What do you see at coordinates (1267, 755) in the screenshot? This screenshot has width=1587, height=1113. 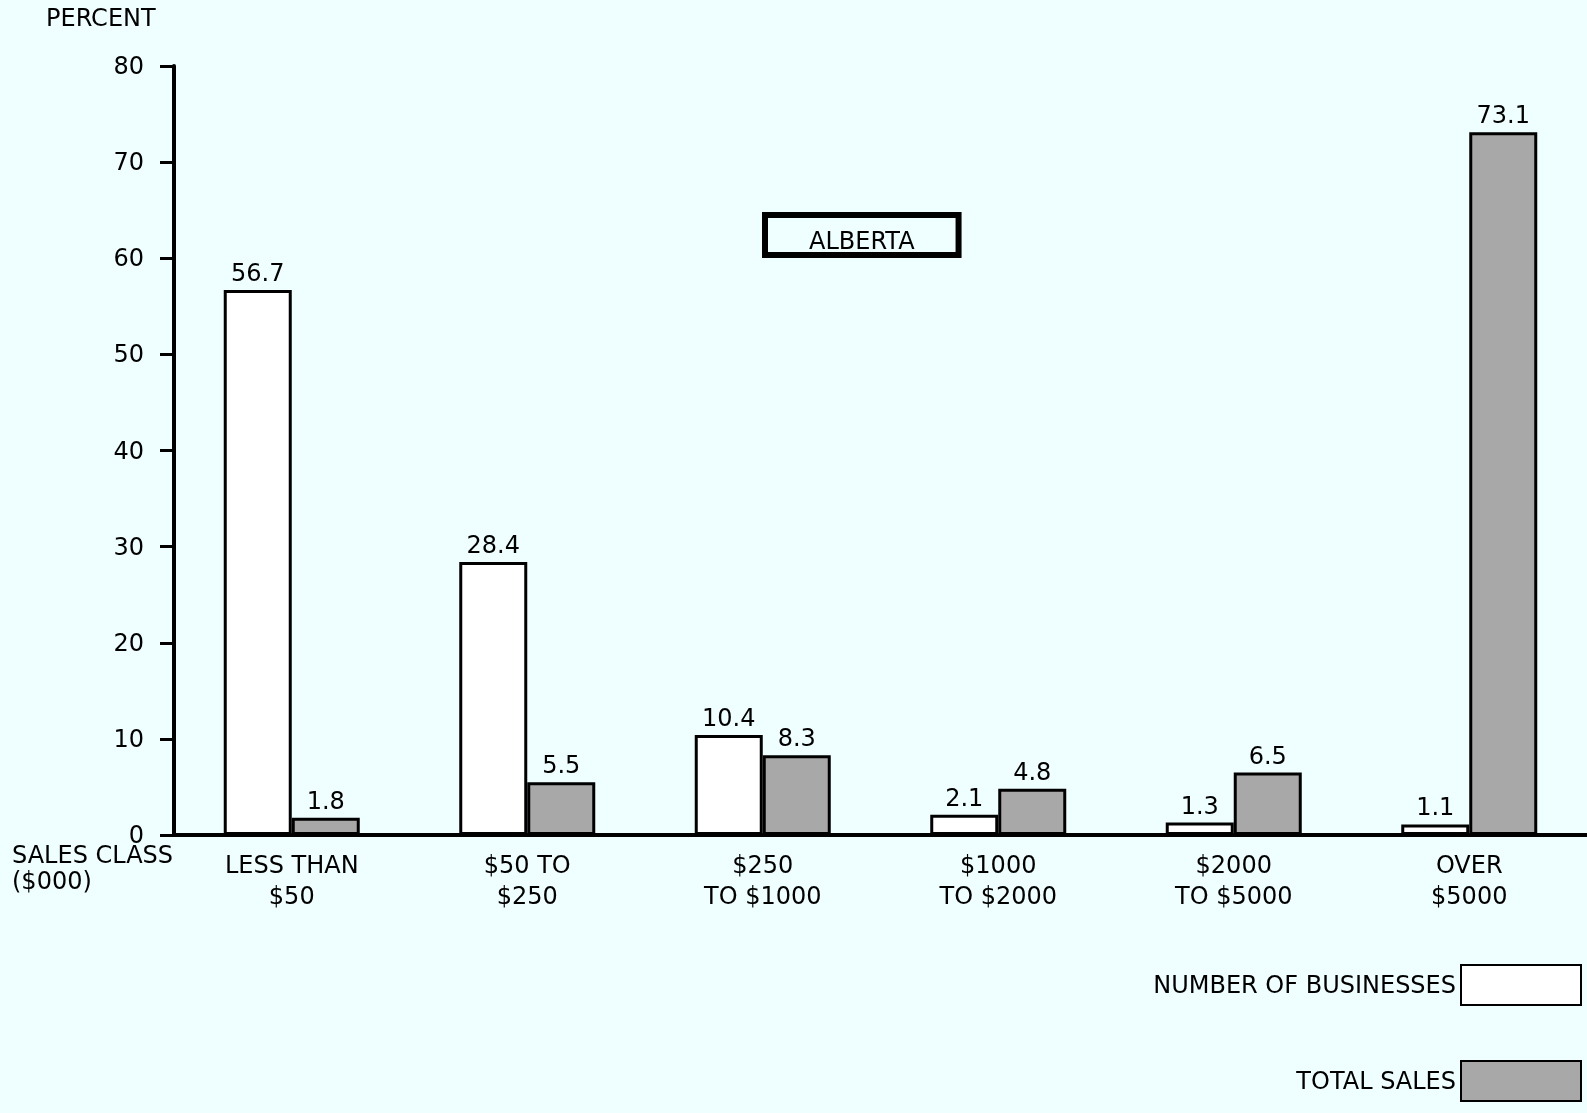 I see `data-label: 6.5` at bounding box center [1267, 755].